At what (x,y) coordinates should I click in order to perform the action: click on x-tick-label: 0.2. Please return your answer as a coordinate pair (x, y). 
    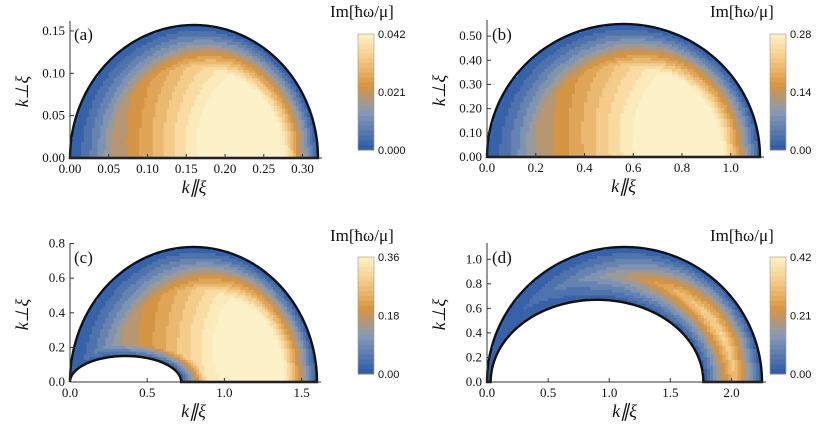
    Looking at the image, I should click on (536, 167).